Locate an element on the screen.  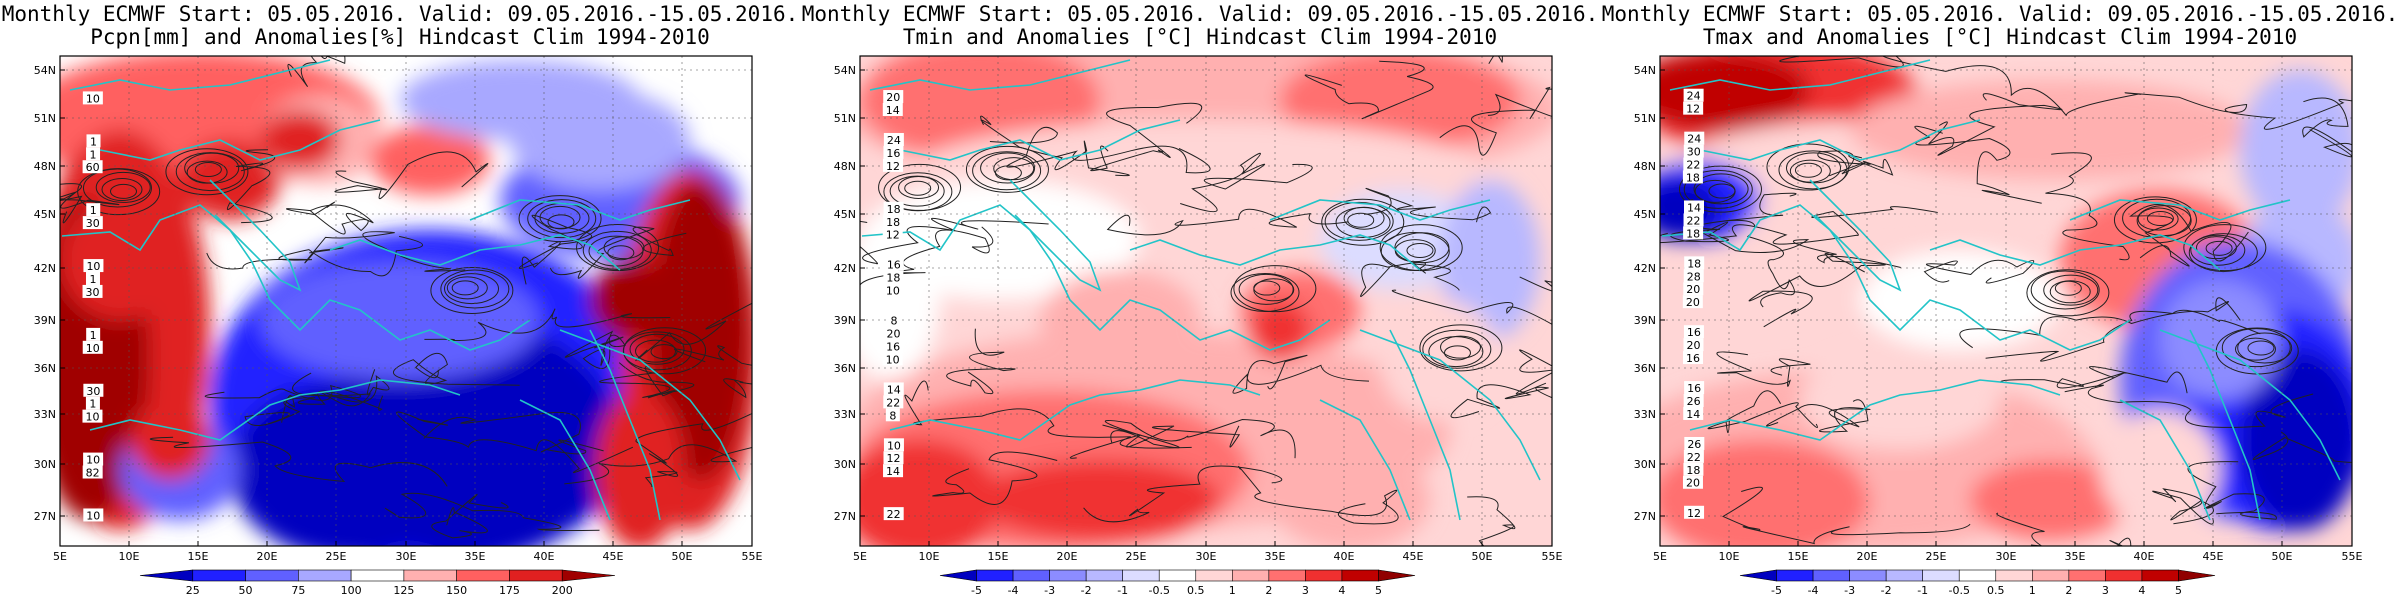
lat-label: 30N is located at coordinates (45, 464).